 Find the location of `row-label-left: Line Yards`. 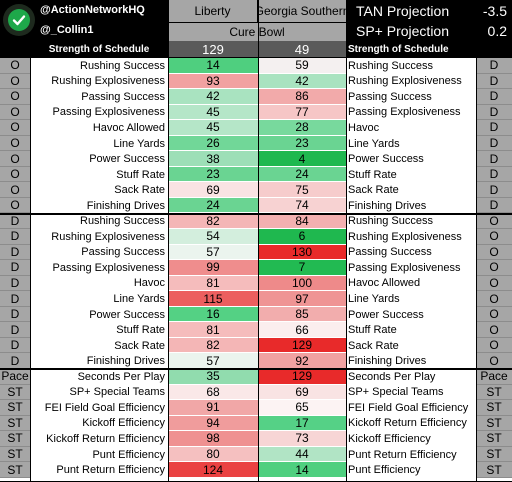

row-label-left: Line Yards is located at coordinates (99, 299).